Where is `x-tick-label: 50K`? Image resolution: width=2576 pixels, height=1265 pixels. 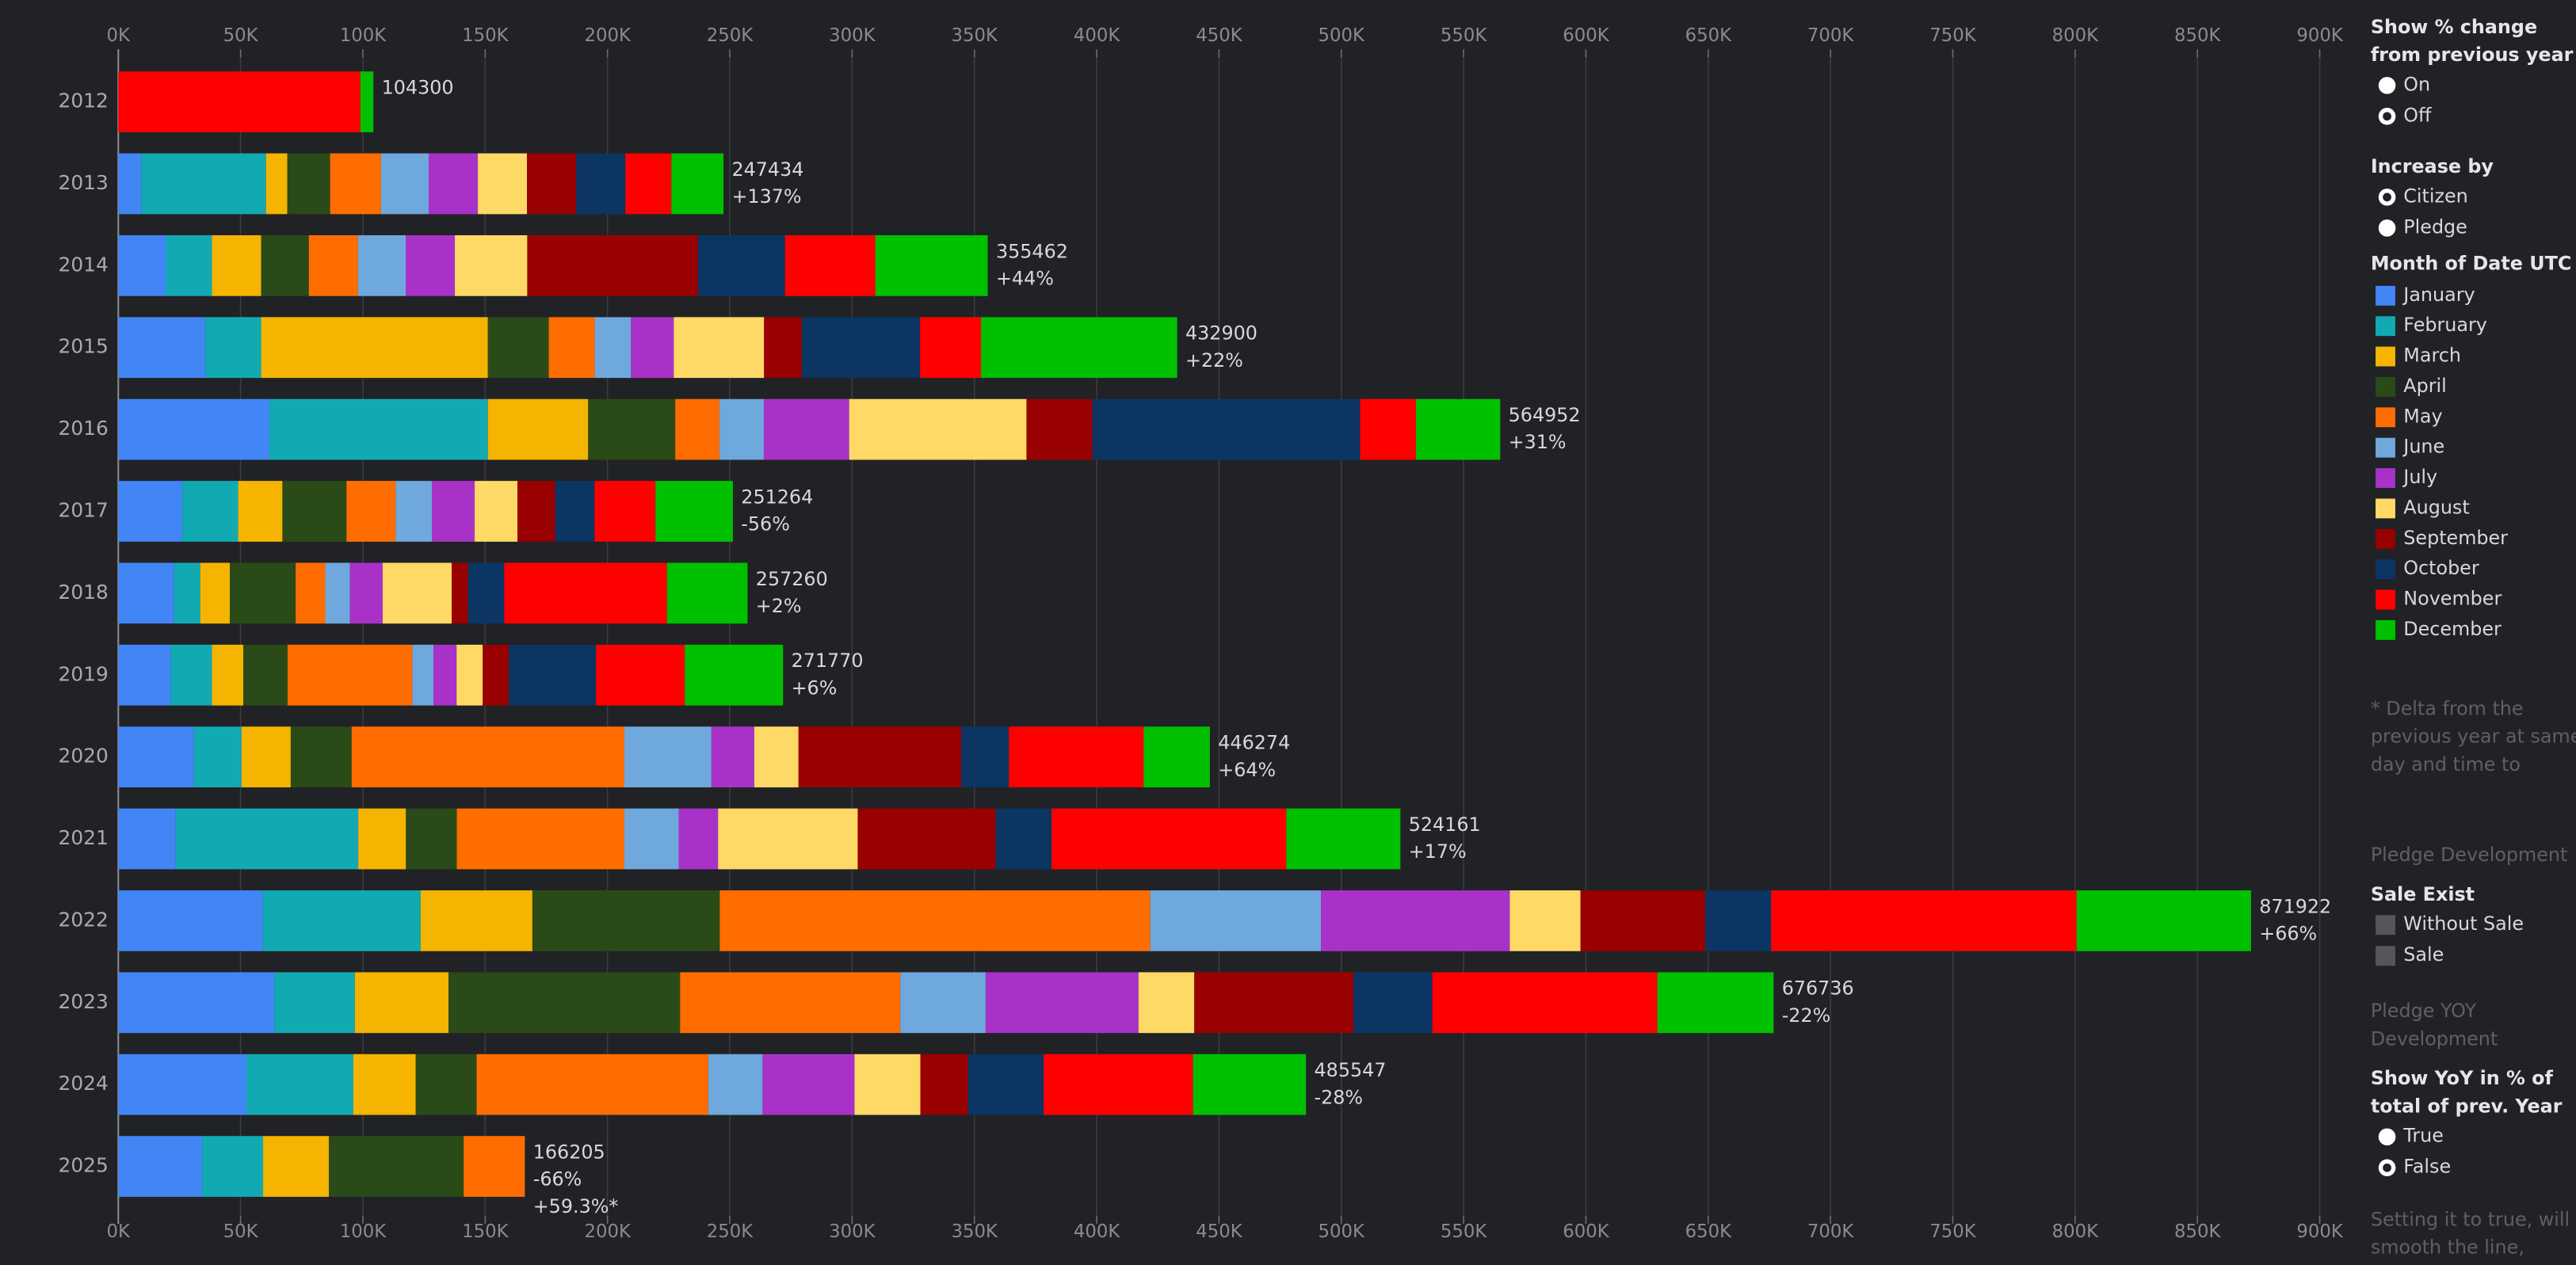 x-tick-label: 50K is located at coordinates (241, 36).